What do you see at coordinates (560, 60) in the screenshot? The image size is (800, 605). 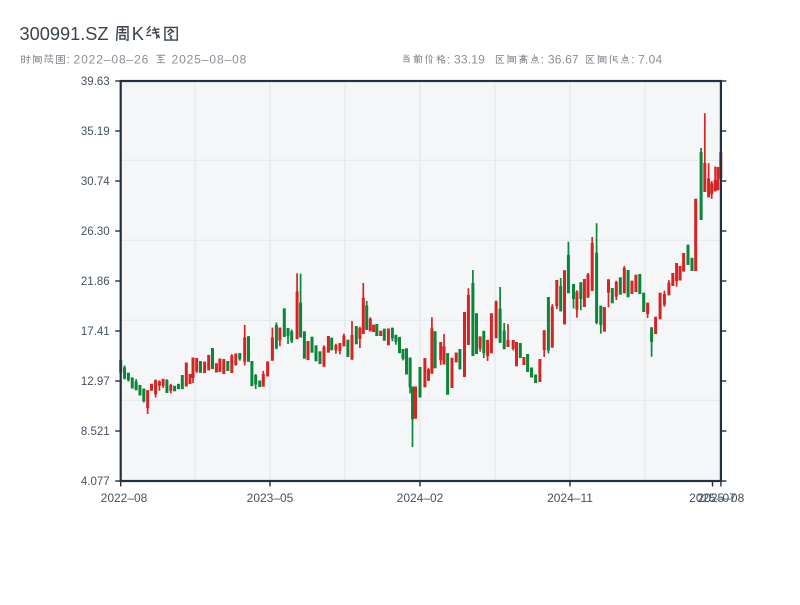 I see `svg-text:: 36.67: : 36.67` at bounding box center [560, 60].